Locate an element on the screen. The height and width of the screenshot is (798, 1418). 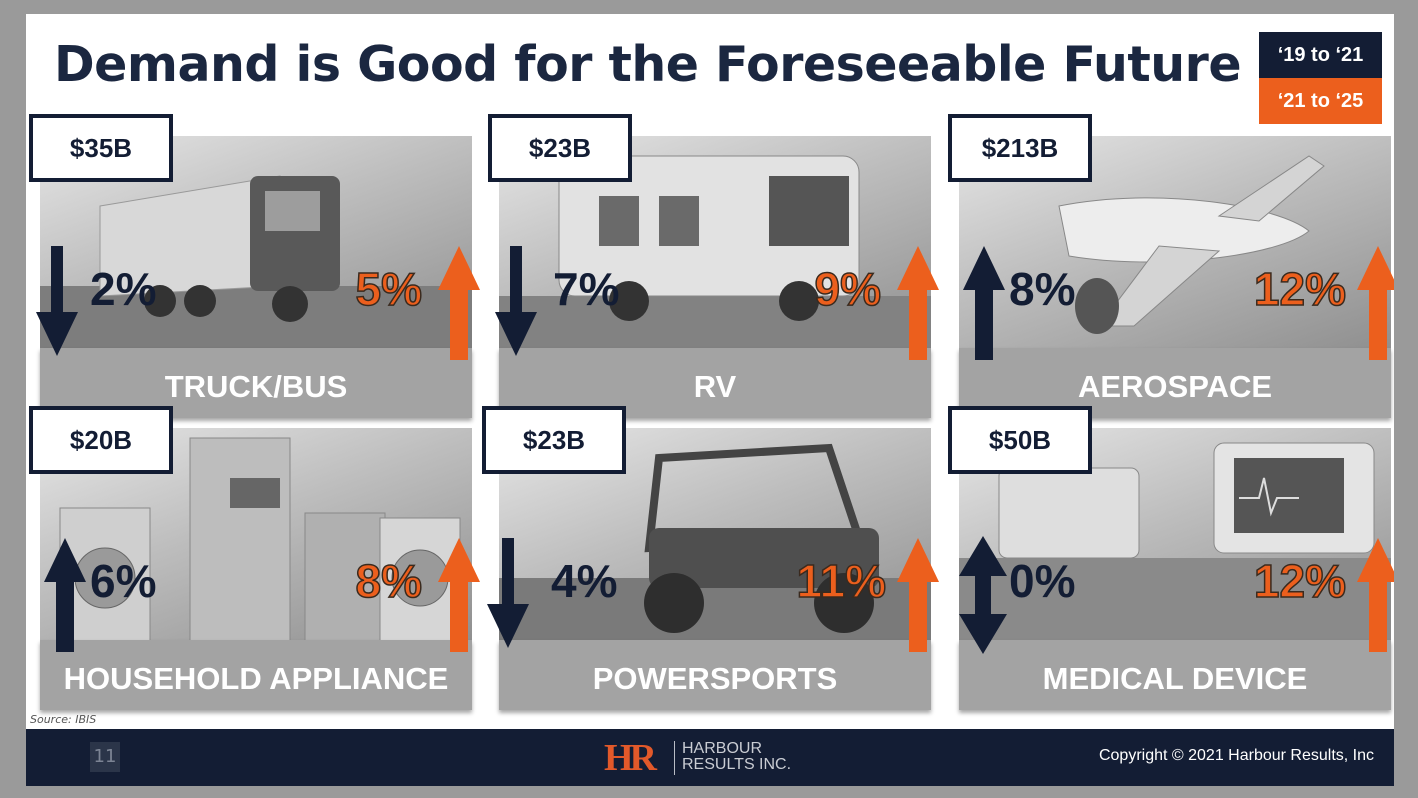
market-panel-truck-bus: TRUCK/BUS $35B 2% 5% is located at coordinates (254, 266).